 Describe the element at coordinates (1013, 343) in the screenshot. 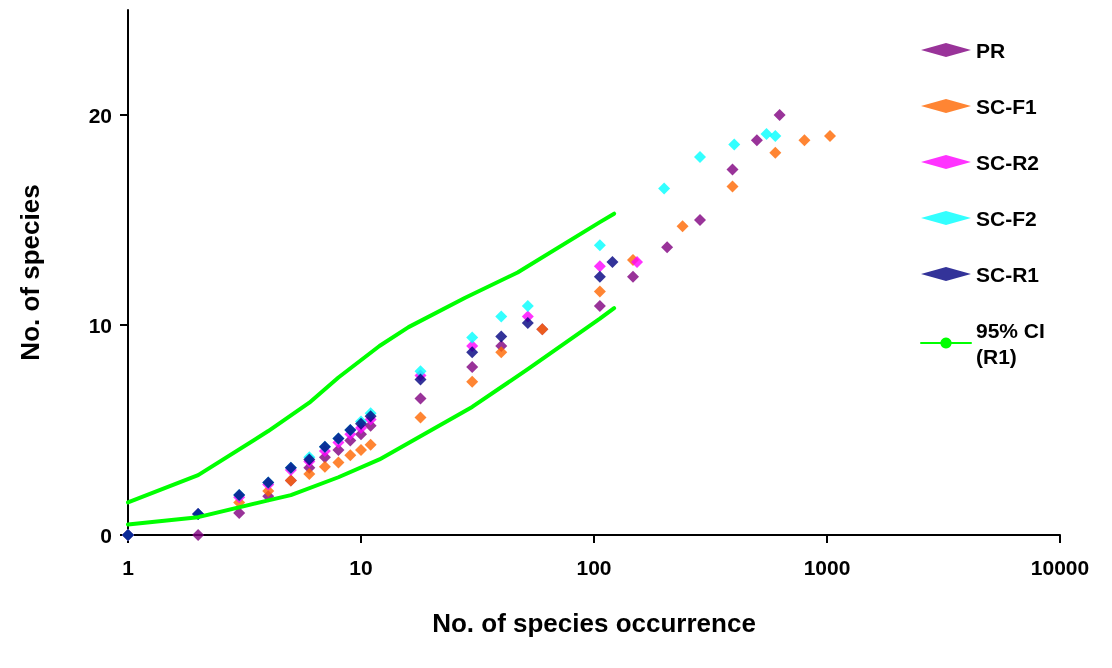

I see `legend-label: 95% CI (R1)` at that location.